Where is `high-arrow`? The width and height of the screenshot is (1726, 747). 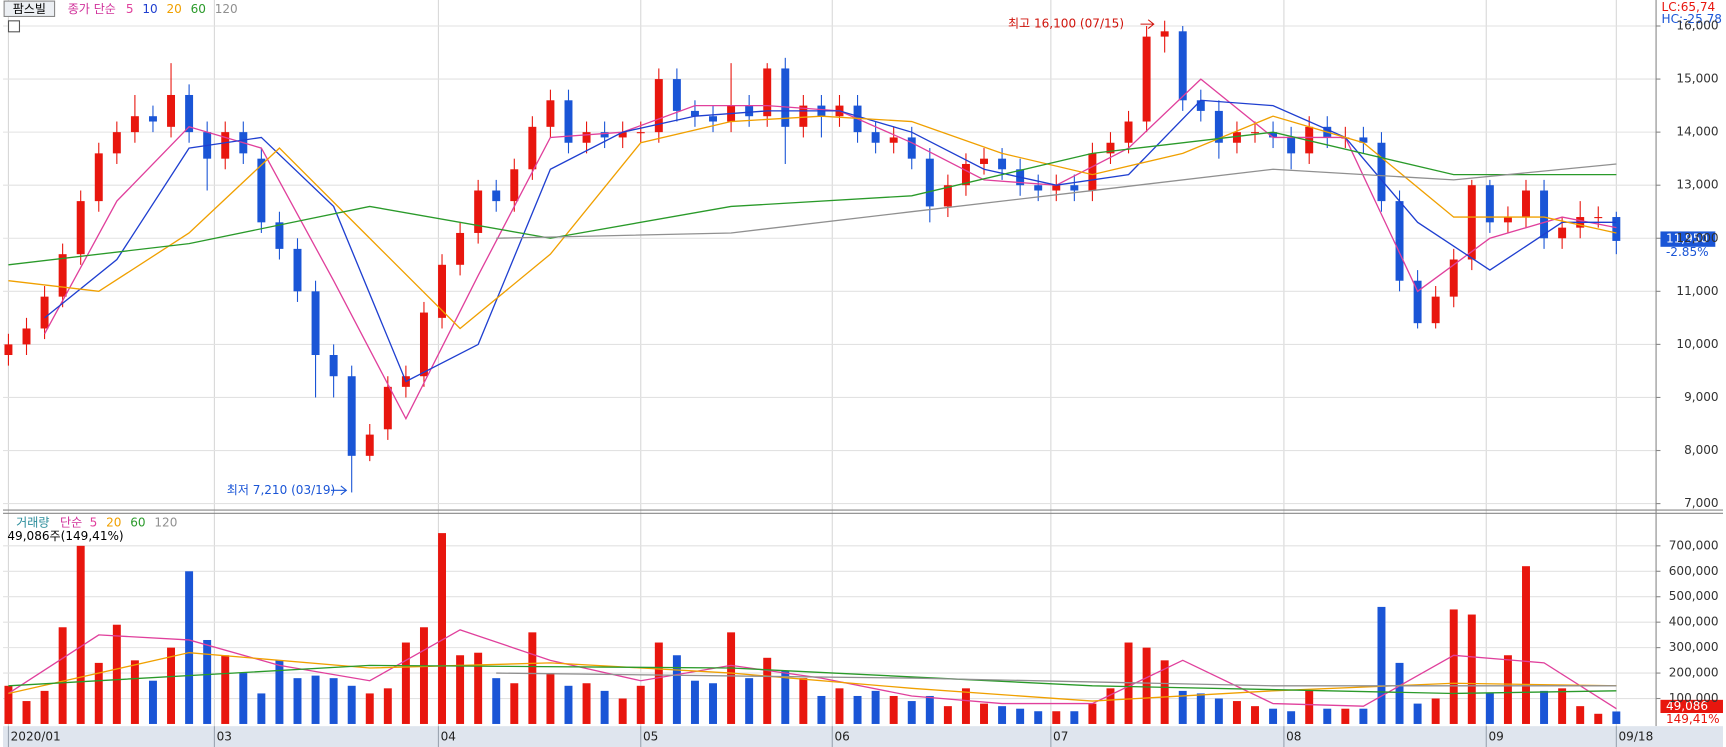 high-arrow is located at coordinates (1147, 24).